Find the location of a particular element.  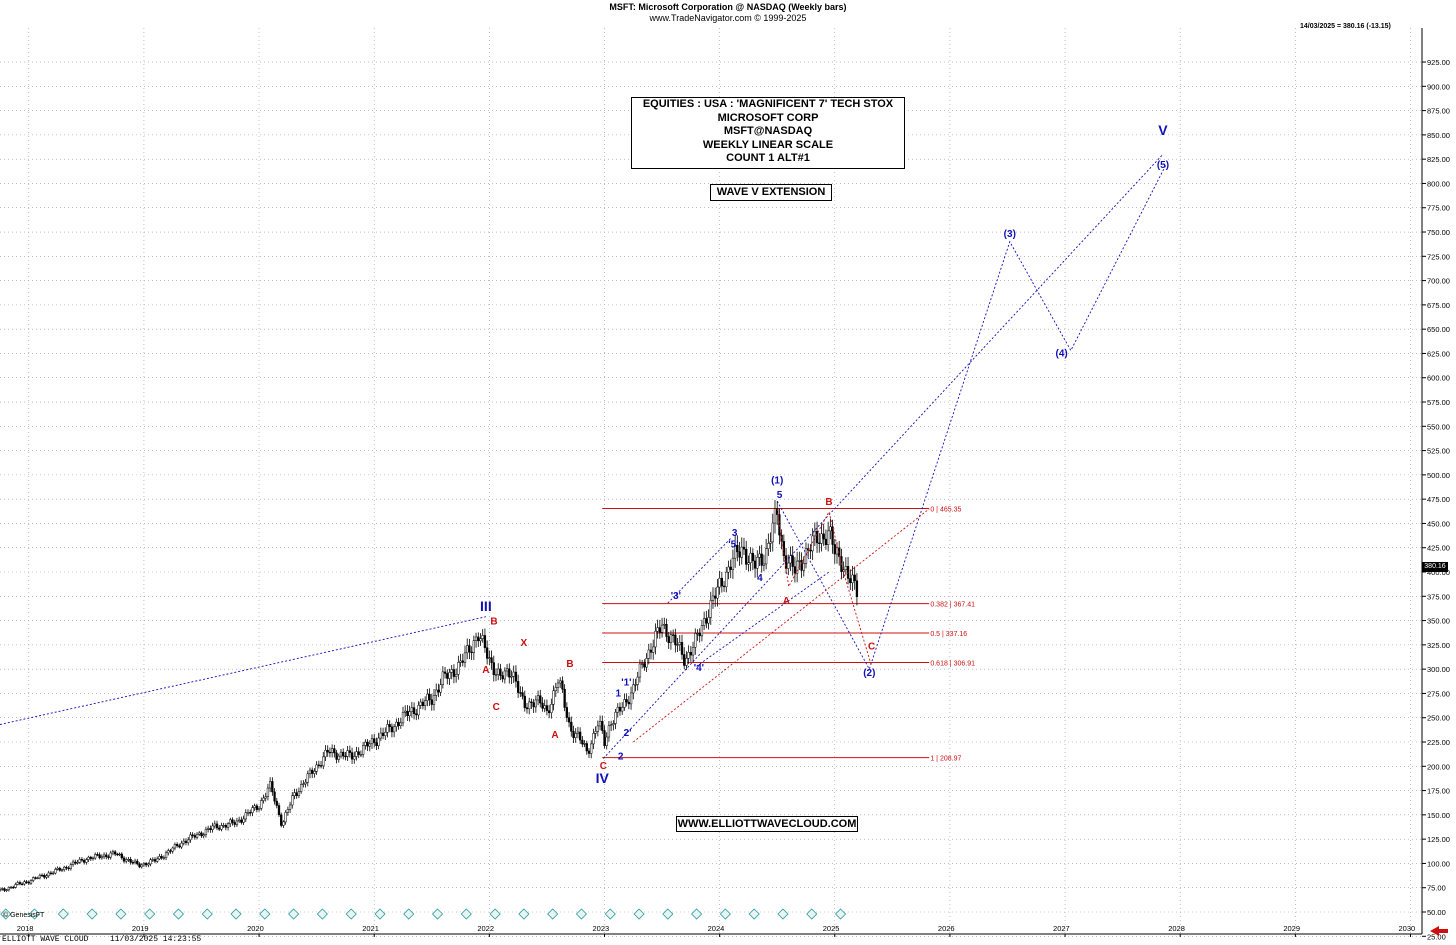

wave-projection-line is located at coordinates (971, 417).